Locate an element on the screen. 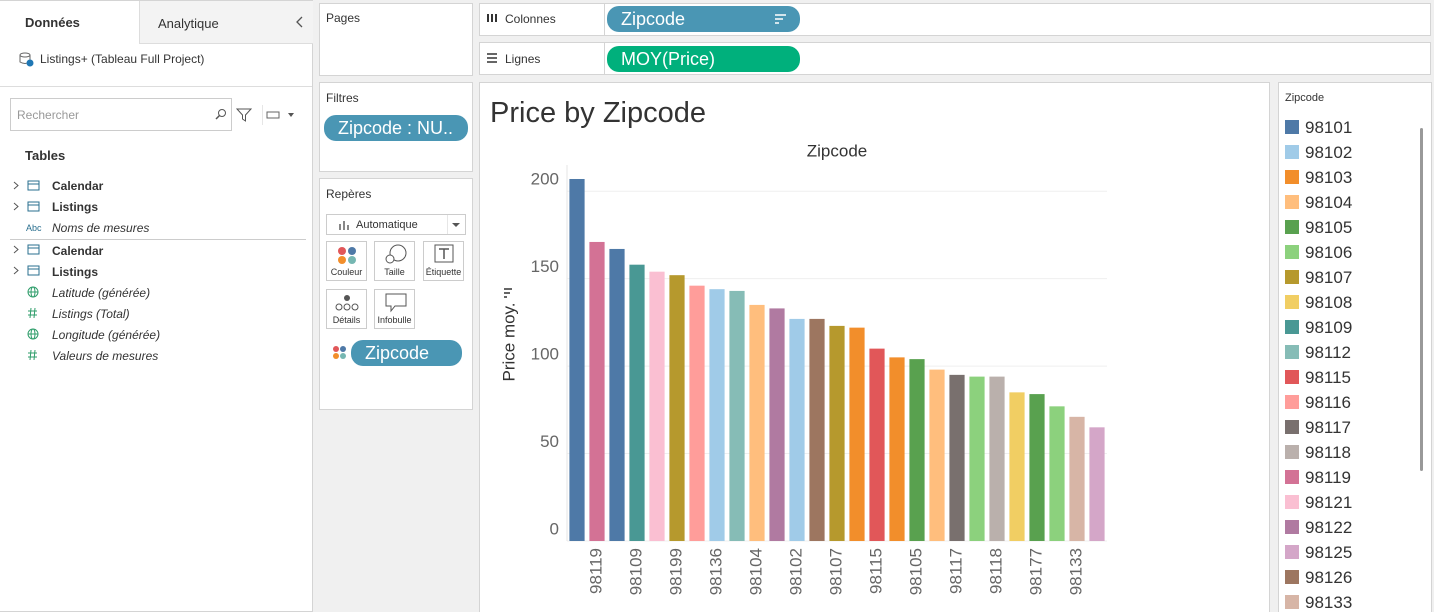 This screenshot has height=612, width=1434. legend-label: 98102 is located at coordinates (1329, 152).